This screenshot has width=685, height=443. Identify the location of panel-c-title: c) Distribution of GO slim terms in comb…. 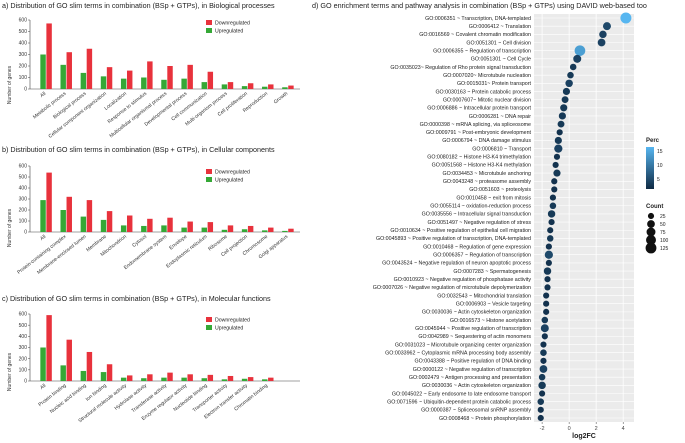
(136, 298).